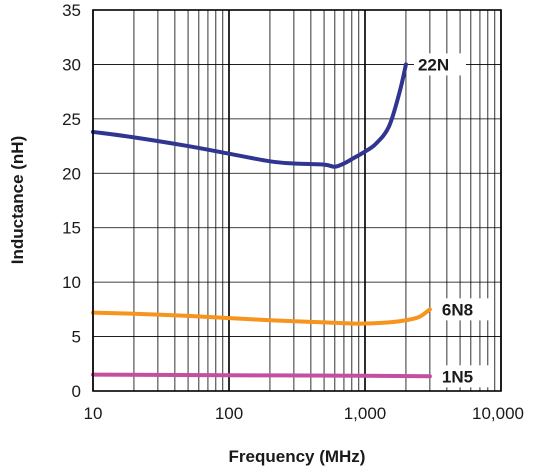 Image resolution: width=540 pixels, height=471 pixels. What do you see at coordinates (71, 201) in the screenshot?
I see `y-tick-labels: 0 5 10 15 20 25 30 35` at bounding box center [71, 201].